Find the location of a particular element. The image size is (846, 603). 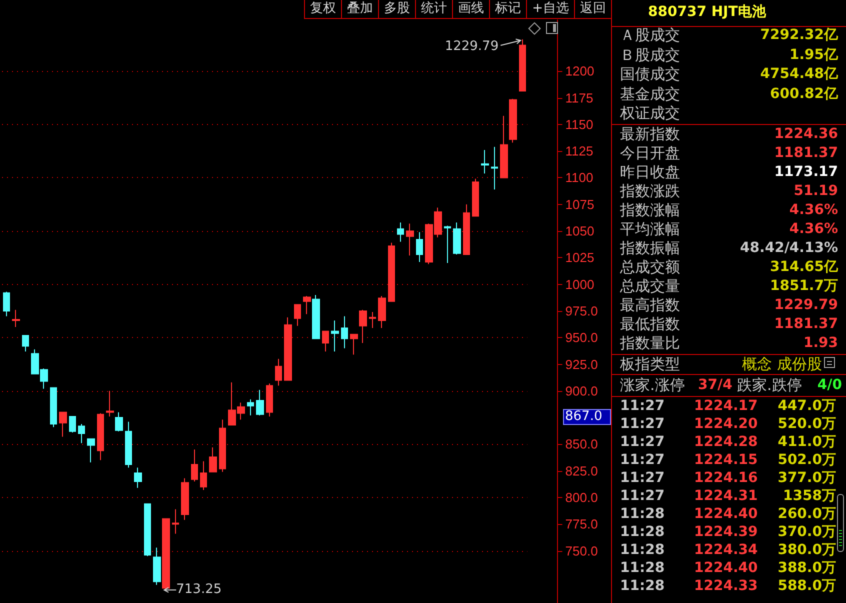

text: 最高指数 is located at coordinates (650, 305).